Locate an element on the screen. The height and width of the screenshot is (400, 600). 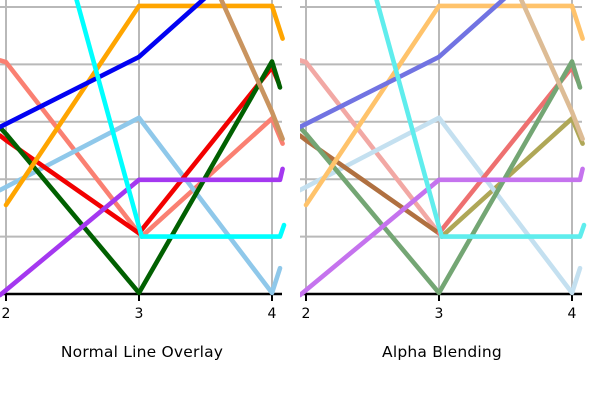
series-line-red is located at coordinates (371, 184).